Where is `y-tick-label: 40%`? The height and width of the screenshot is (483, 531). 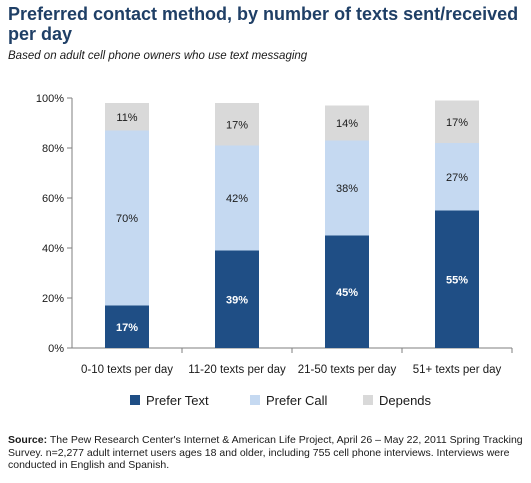 y-tick-label: 40% is located at coordinates (53, 249).